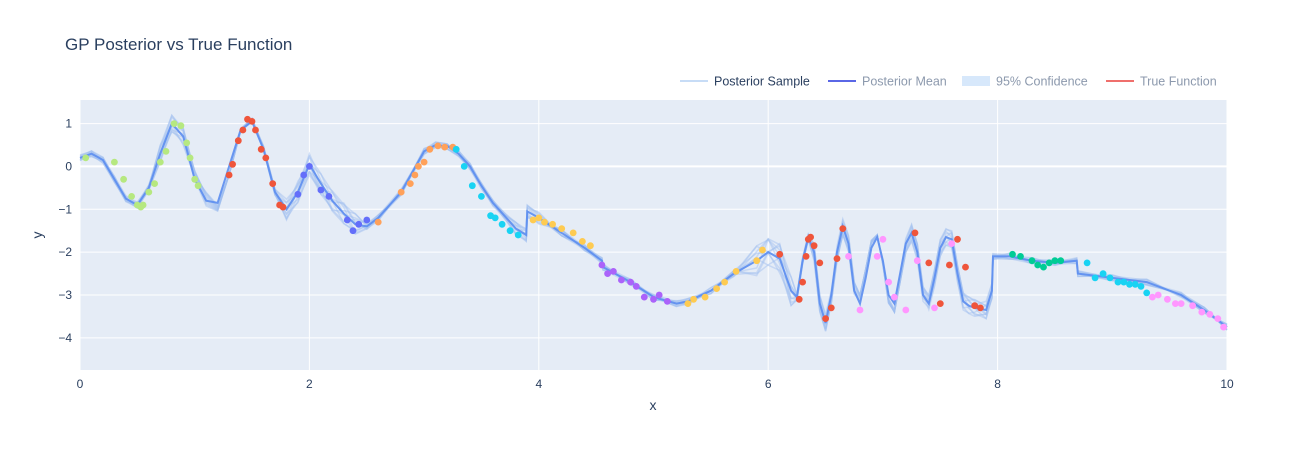  Describe the element at coordinates (178, 44) in the screenshot. I see `chart-title: GP Posterior vs True Function` at that location.